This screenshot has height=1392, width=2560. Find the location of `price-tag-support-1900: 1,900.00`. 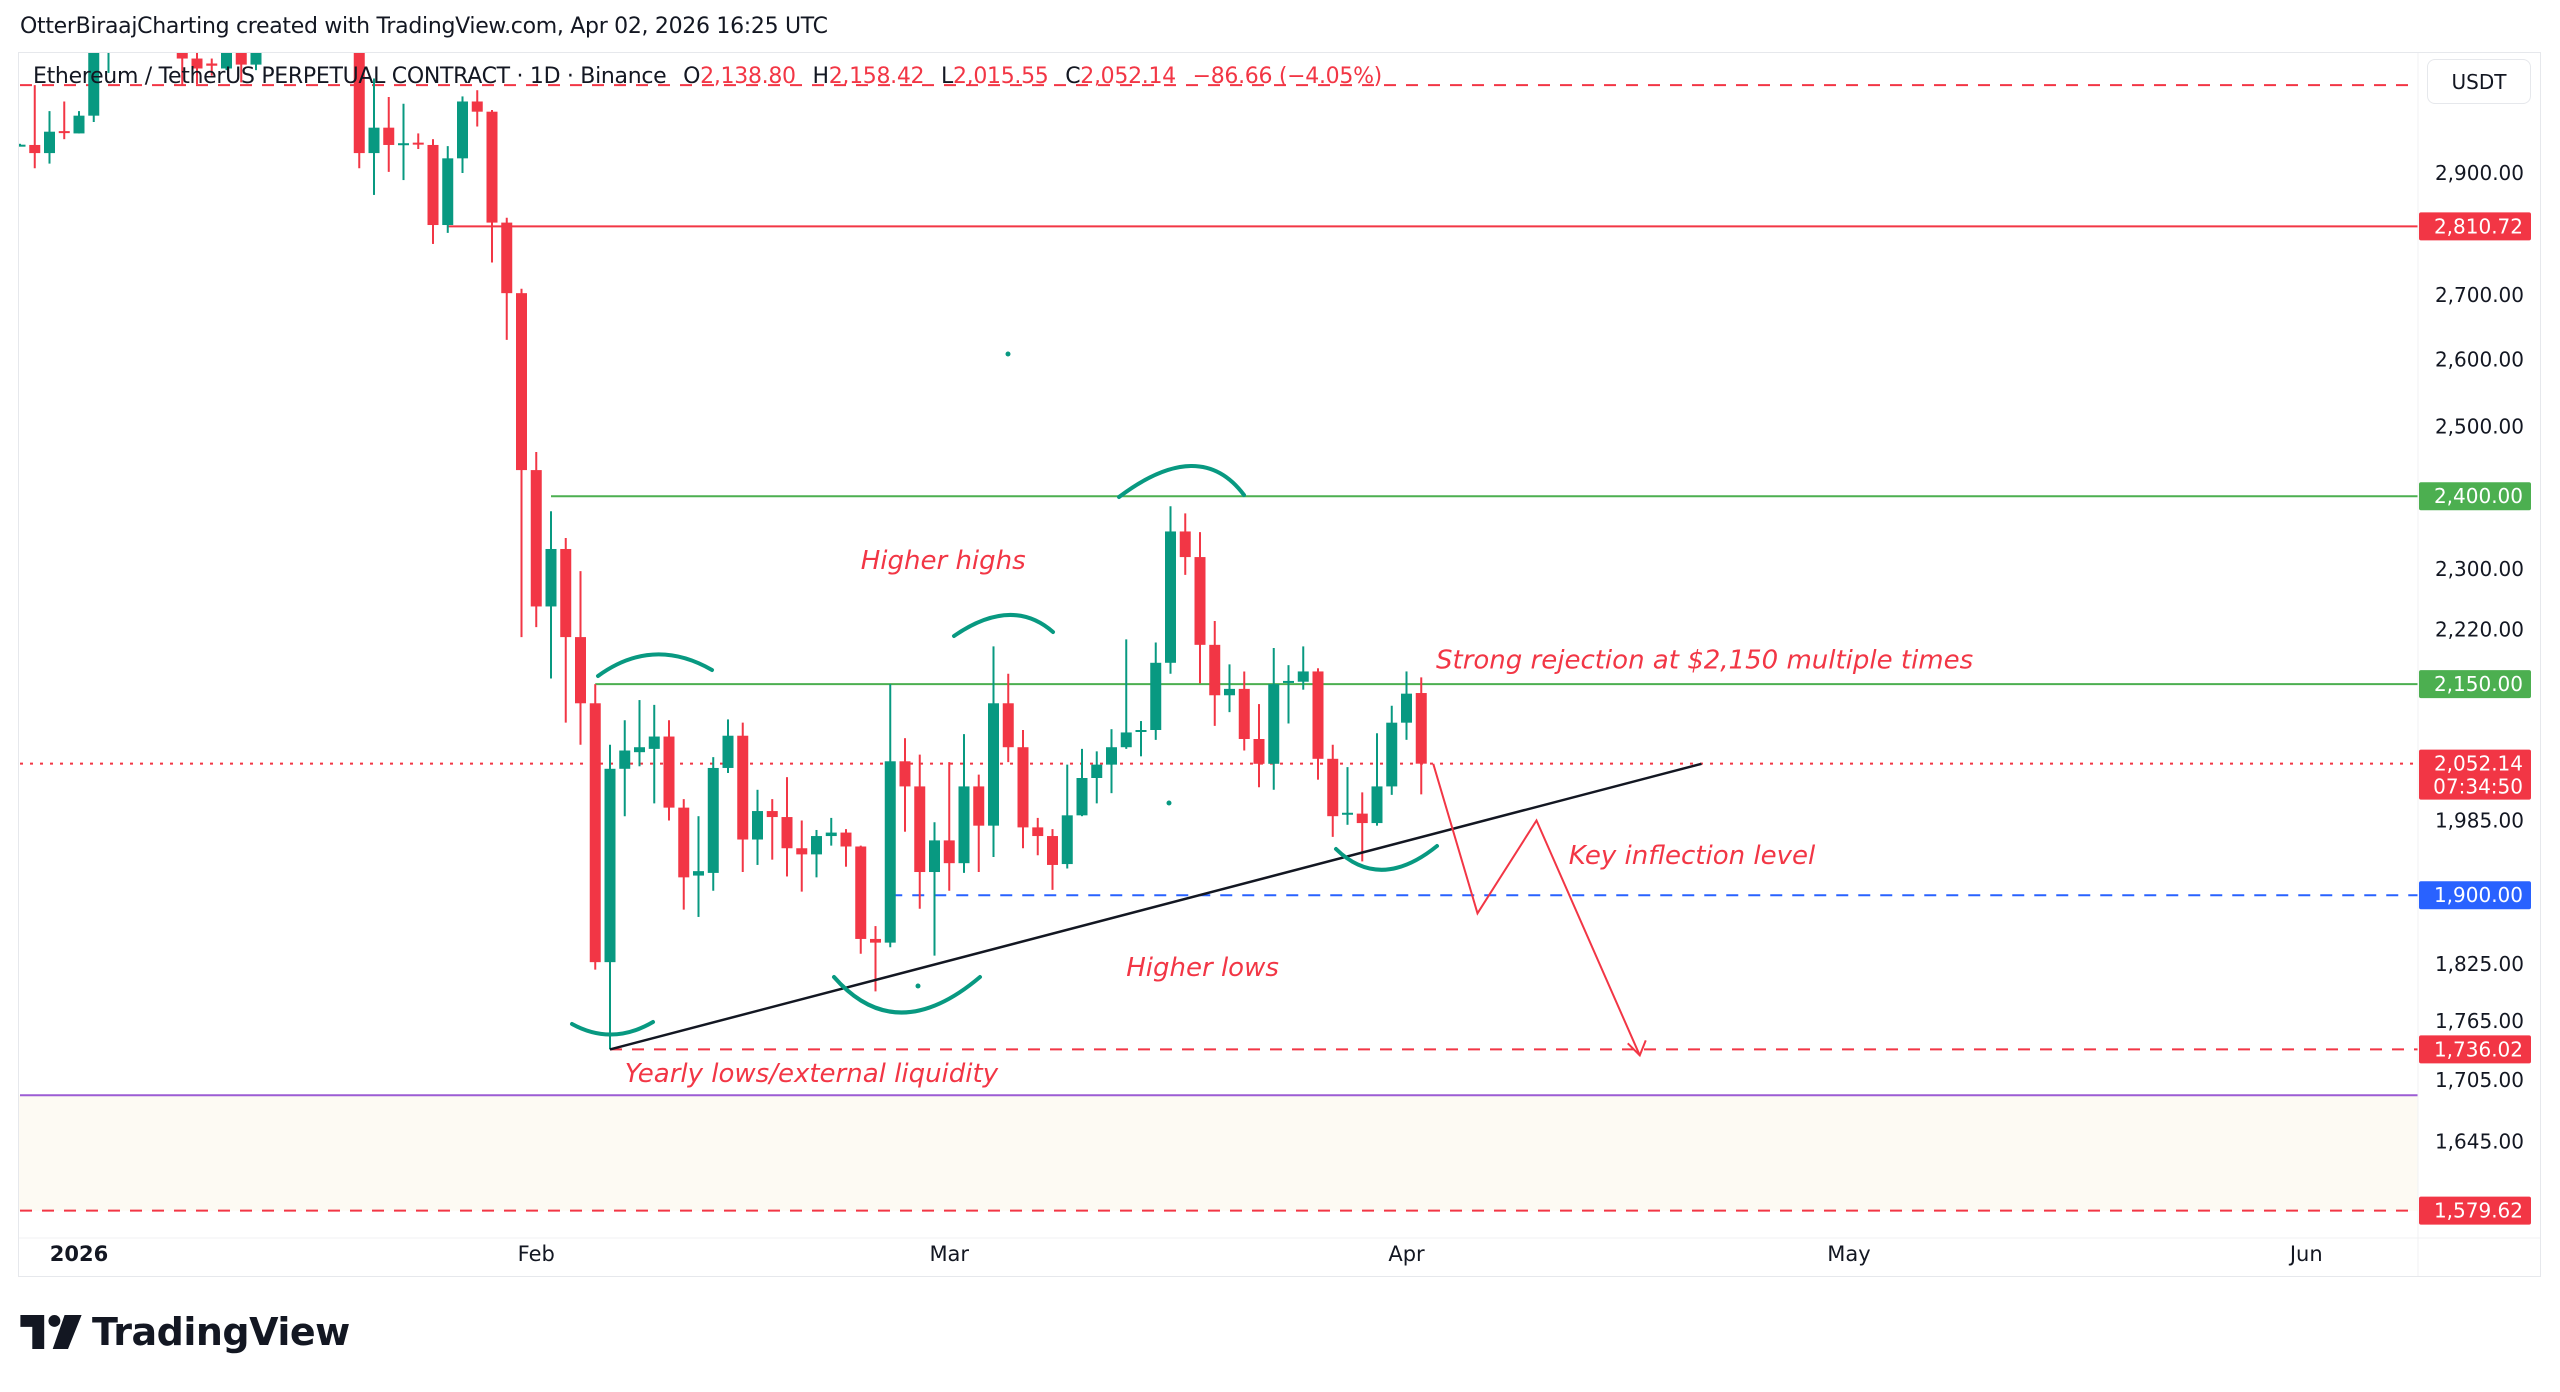

price-tag-support-1900: 1,900.00 is located at coordinates (2475, 895).